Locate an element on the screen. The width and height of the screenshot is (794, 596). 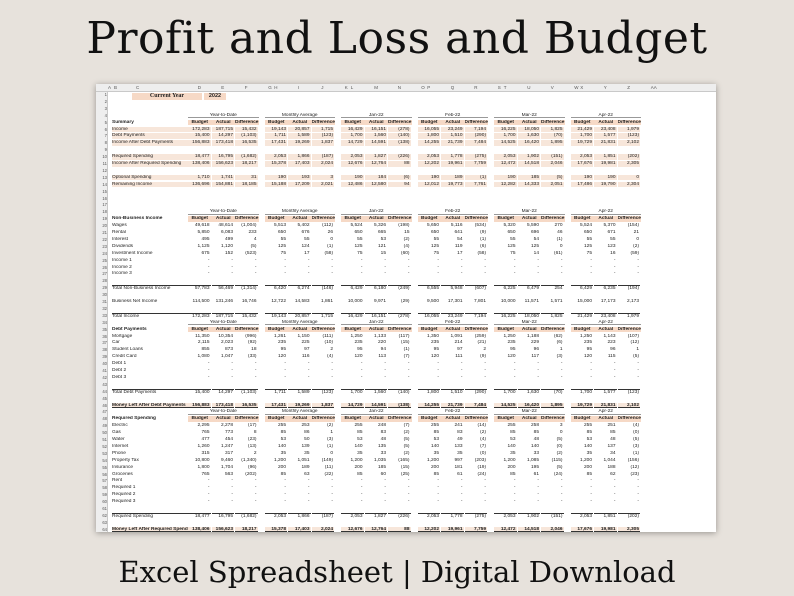
value-cell: 53 is located at coordinates (513, 439).